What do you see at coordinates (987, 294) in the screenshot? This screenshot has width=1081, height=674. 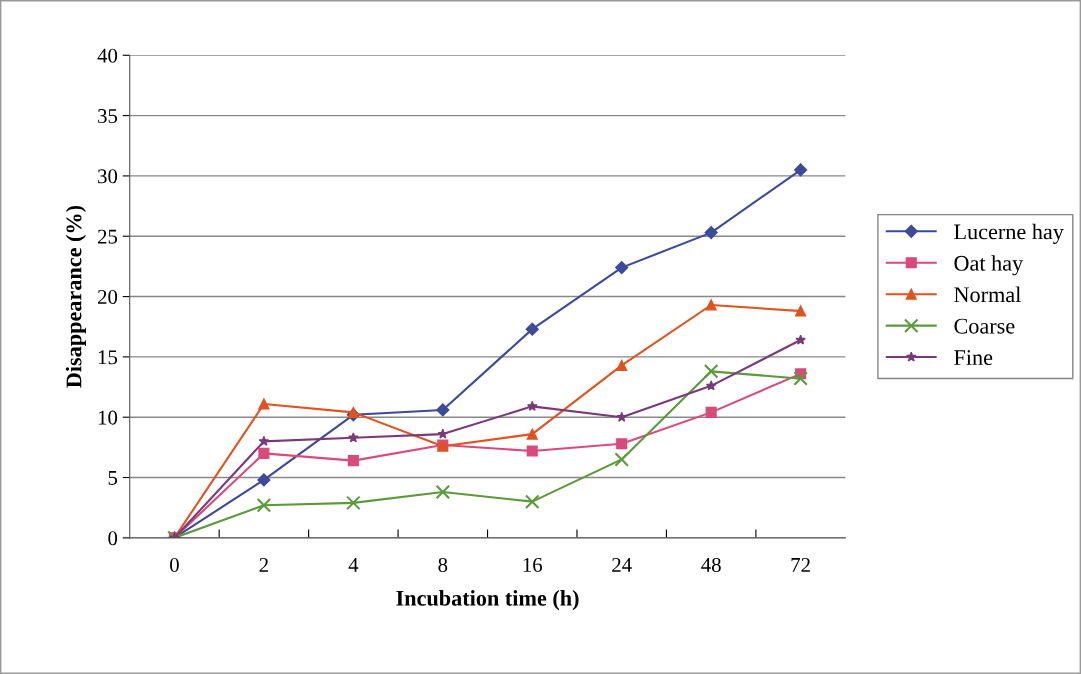 I see `legend-label: Normal` at bounding box center [987, 294].